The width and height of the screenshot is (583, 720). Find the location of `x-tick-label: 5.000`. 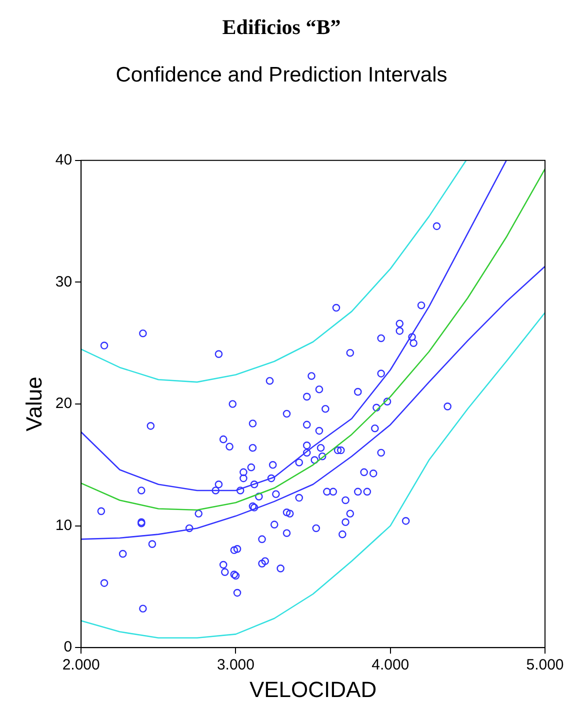

x-tick-label: 5.000 is located at coordinates (545, 665).